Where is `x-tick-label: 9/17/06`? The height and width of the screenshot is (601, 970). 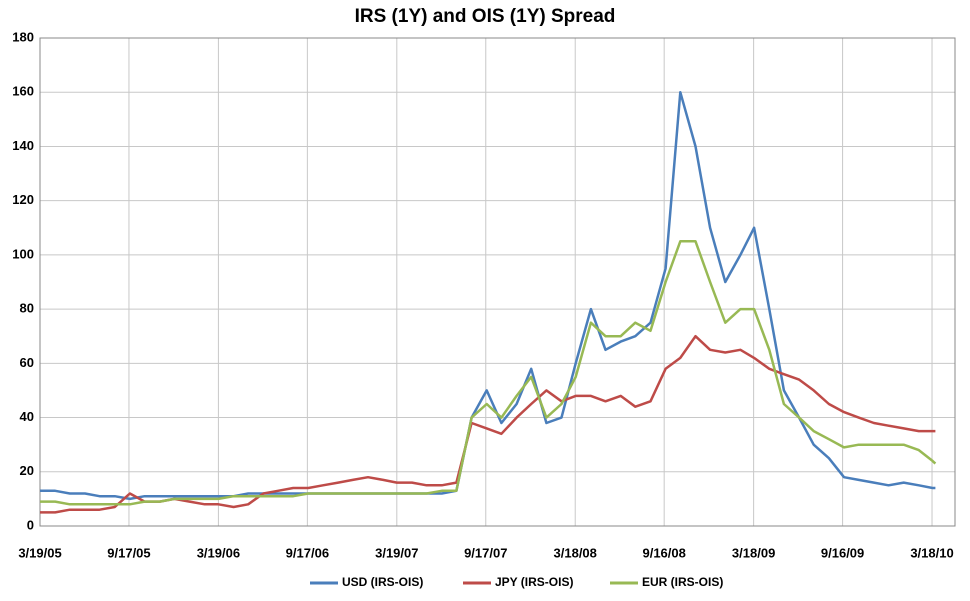 x-tick-label: 9/17/06 is located at coordinates (307, 552).